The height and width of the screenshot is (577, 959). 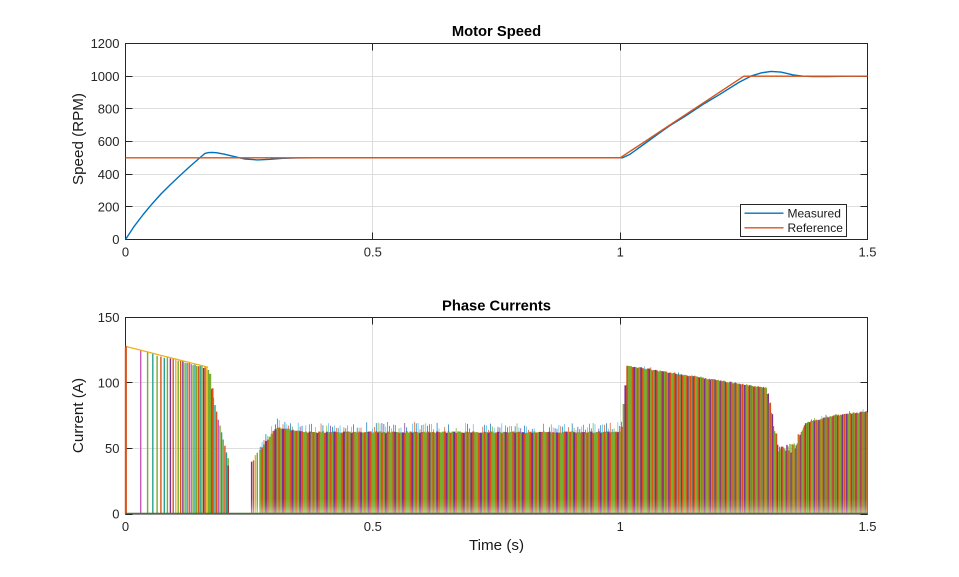 I want to click on svg-text: Time (s), so click(x=496, y=545).